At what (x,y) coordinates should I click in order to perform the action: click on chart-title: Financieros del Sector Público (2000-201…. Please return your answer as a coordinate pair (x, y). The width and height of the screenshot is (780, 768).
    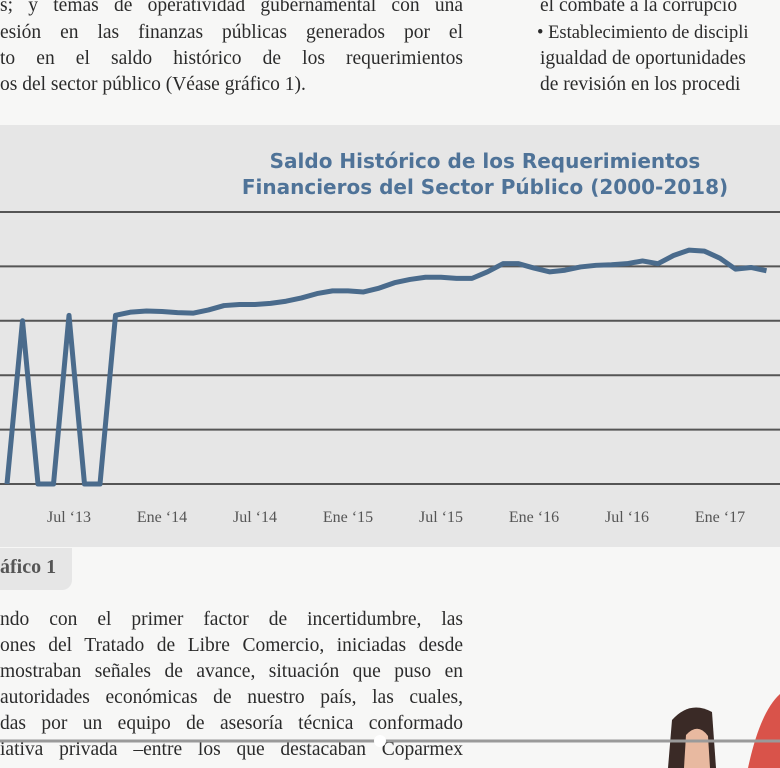
    Looking at the image, I should click on (485, 187).